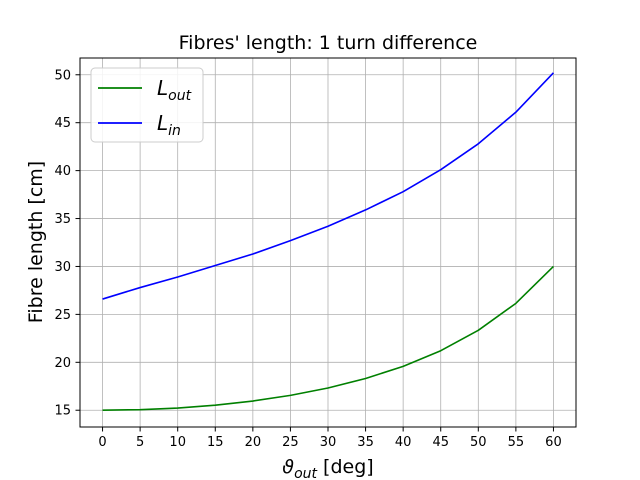 This screenshot has height=480, width=640. What do you see at coordinates (288, 467) in the screenshot?
I see `x-axis-label-symbol: ϑ` at bounding box center [288, 467].